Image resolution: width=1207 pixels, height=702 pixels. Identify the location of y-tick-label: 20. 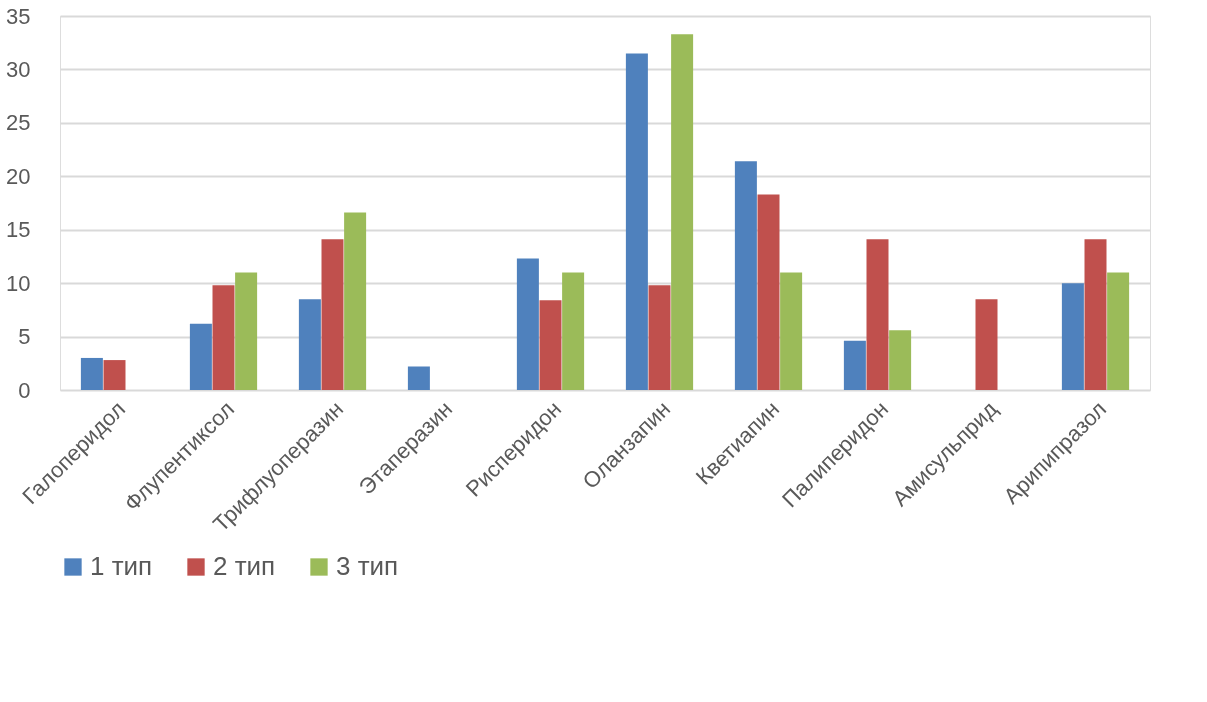
(18, 176).